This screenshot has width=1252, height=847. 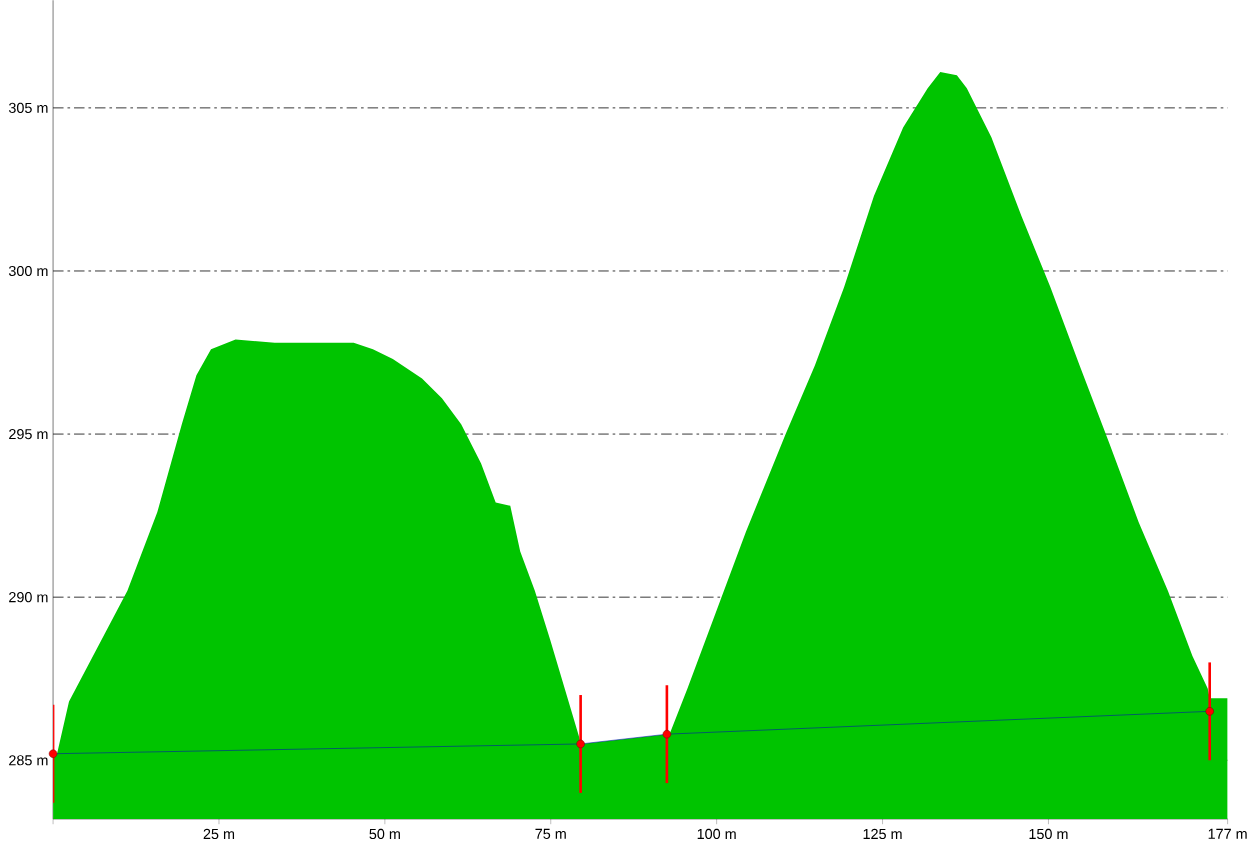 What do you see at coordinates (550, 833) in the screenshot?
I see `x-tick-label: 75 m` at bounding box center [550, 833].